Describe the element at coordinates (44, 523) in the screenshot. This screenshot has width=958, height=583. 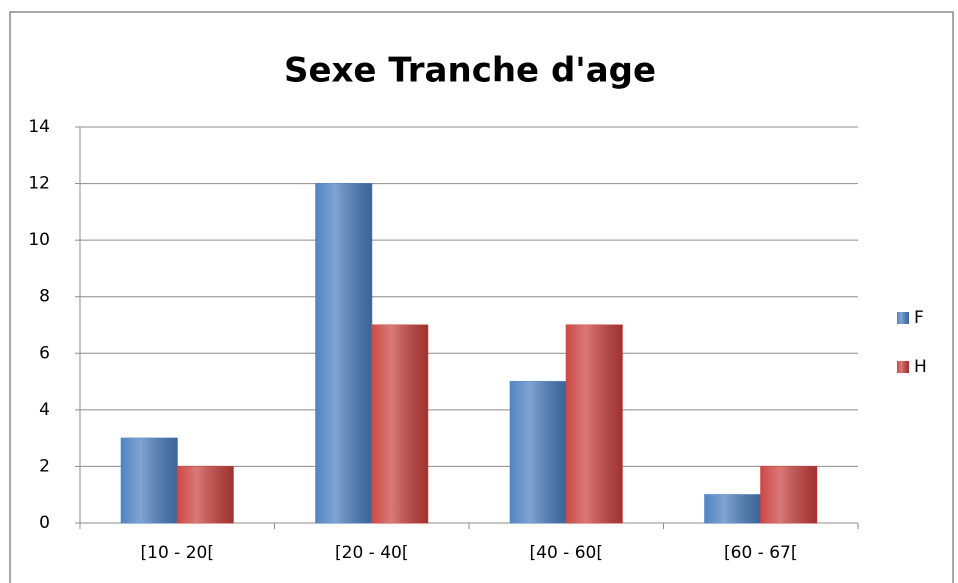
I see `y-tick-label: 0` at that location.